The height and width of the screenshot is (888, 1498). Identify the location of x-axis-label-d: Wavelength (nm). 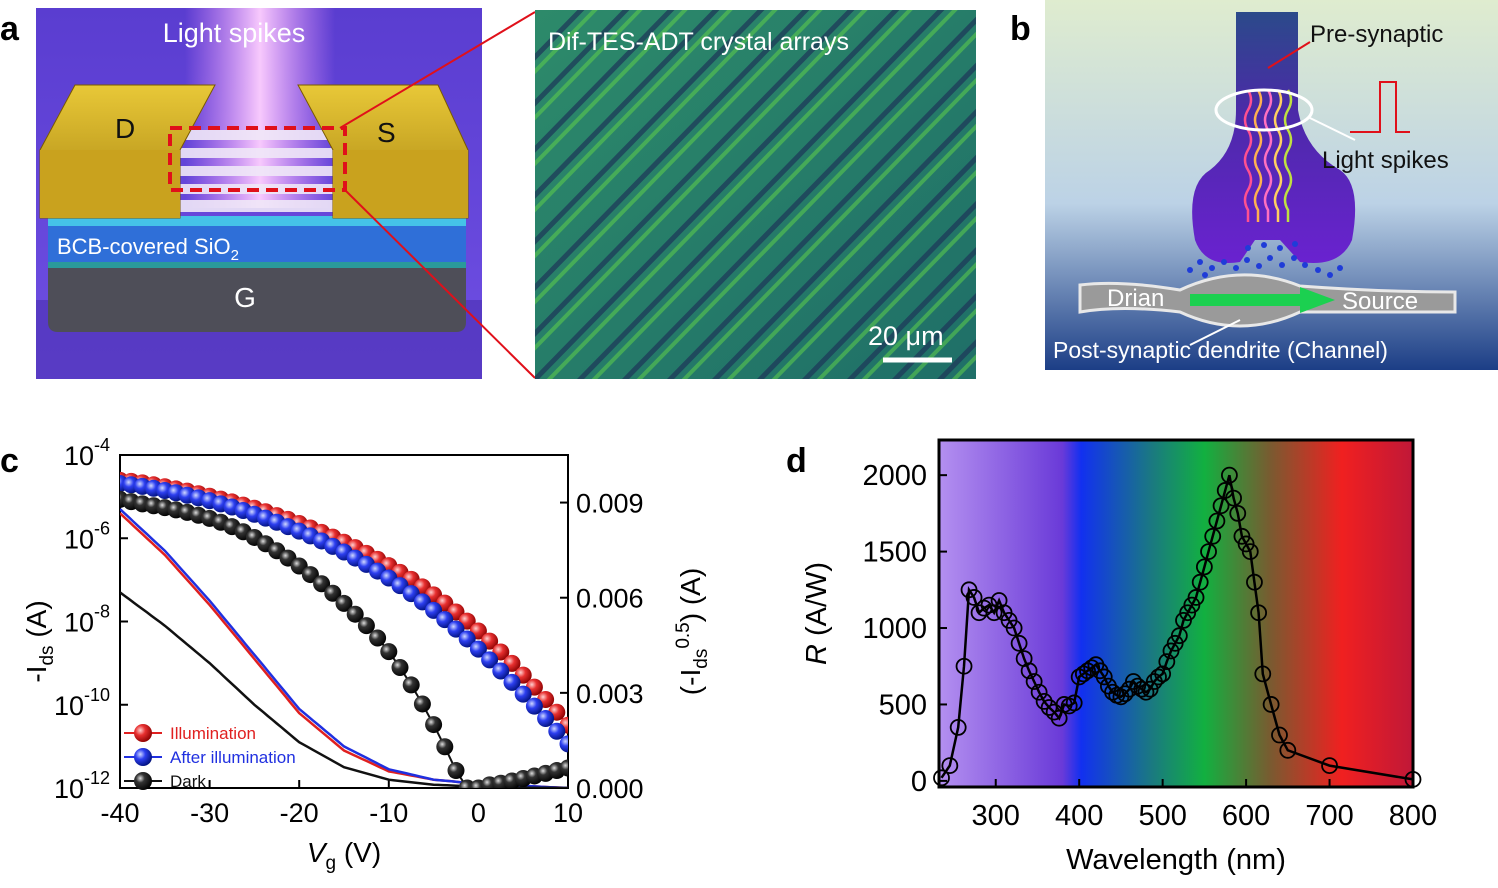
(1176, 860).